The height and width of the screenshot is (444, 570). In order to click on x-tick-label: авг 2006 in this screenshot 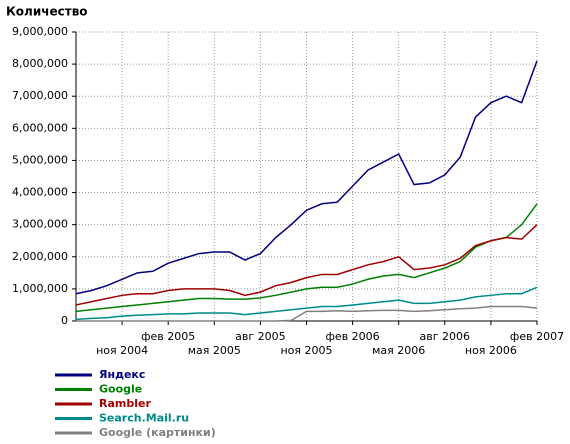, I will do `click(445, 336)`.